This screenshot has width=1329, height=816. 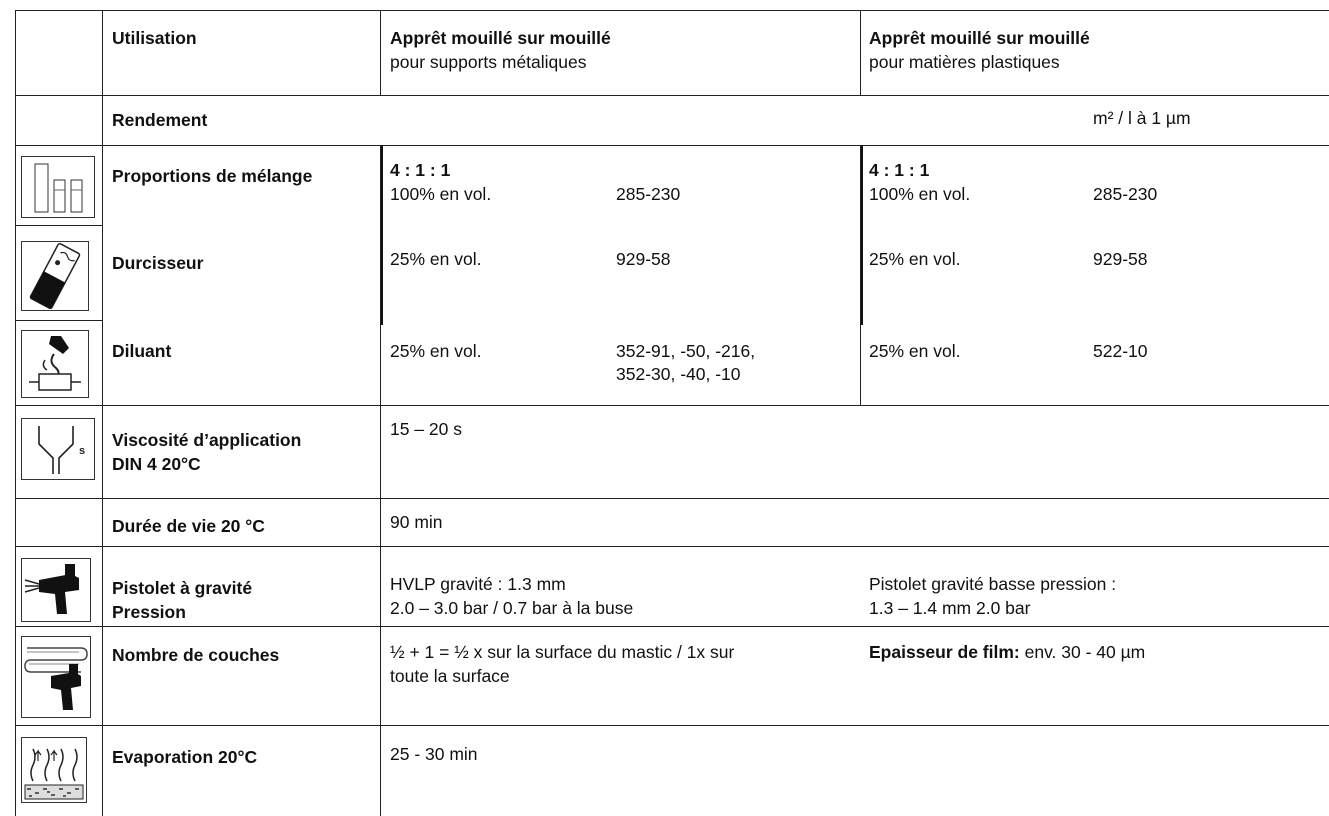 I want to click on col2-subtitle: pour matières plastiques, so click(x=964, y=62).